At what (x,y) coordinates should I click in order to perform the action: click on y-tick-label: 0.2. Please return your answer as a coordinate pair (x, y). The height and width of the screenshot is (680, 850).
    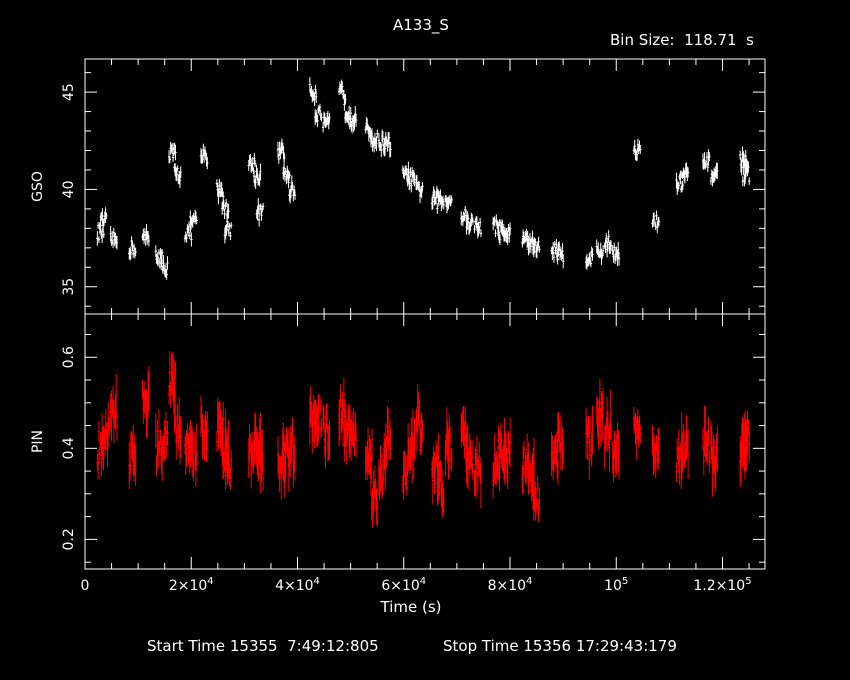
    Looking at the image, I should click on (69, 539).